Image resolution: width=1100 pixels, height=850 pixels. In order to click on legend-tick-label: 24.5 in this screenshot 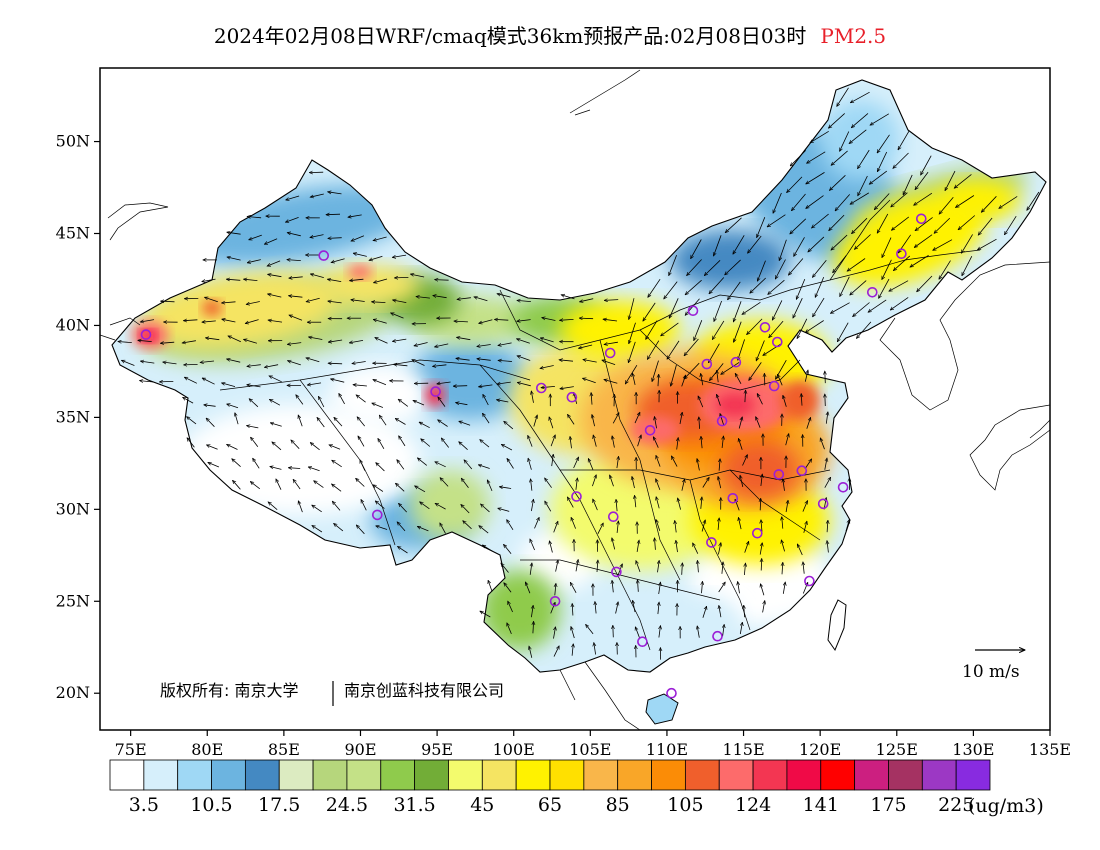, I will do `click(347, 805)`.